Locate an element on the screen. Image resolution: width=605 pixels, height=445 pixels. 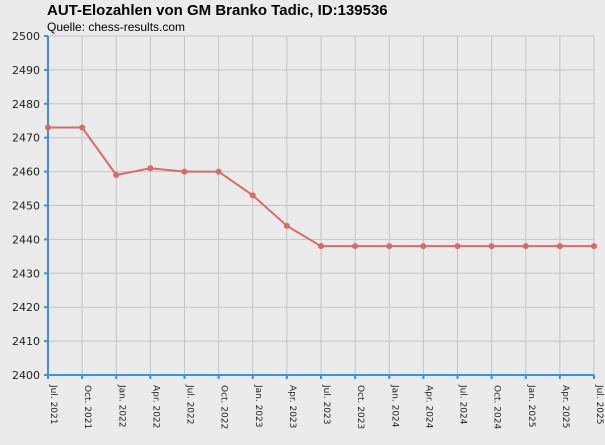
x-tick-label: Jan. 2025 is located at coordinates (531, 406).